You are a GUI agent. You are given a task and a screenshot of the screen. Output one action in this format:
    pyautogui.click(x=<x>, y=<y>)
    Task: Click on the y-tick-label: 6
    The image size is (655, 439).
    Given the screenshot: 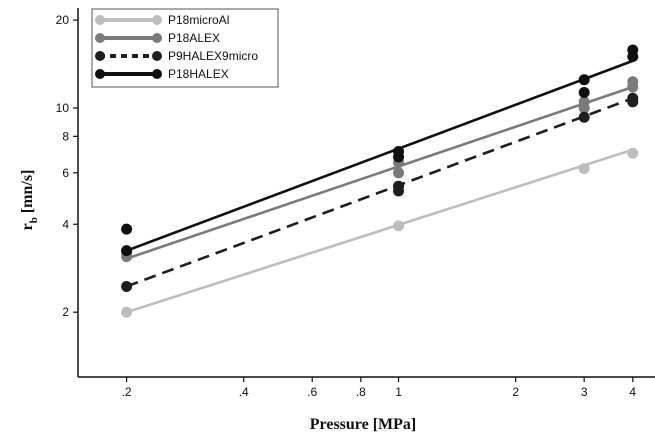 What is the action you would take?
    pyautogui.click(x=65, y=173)
    